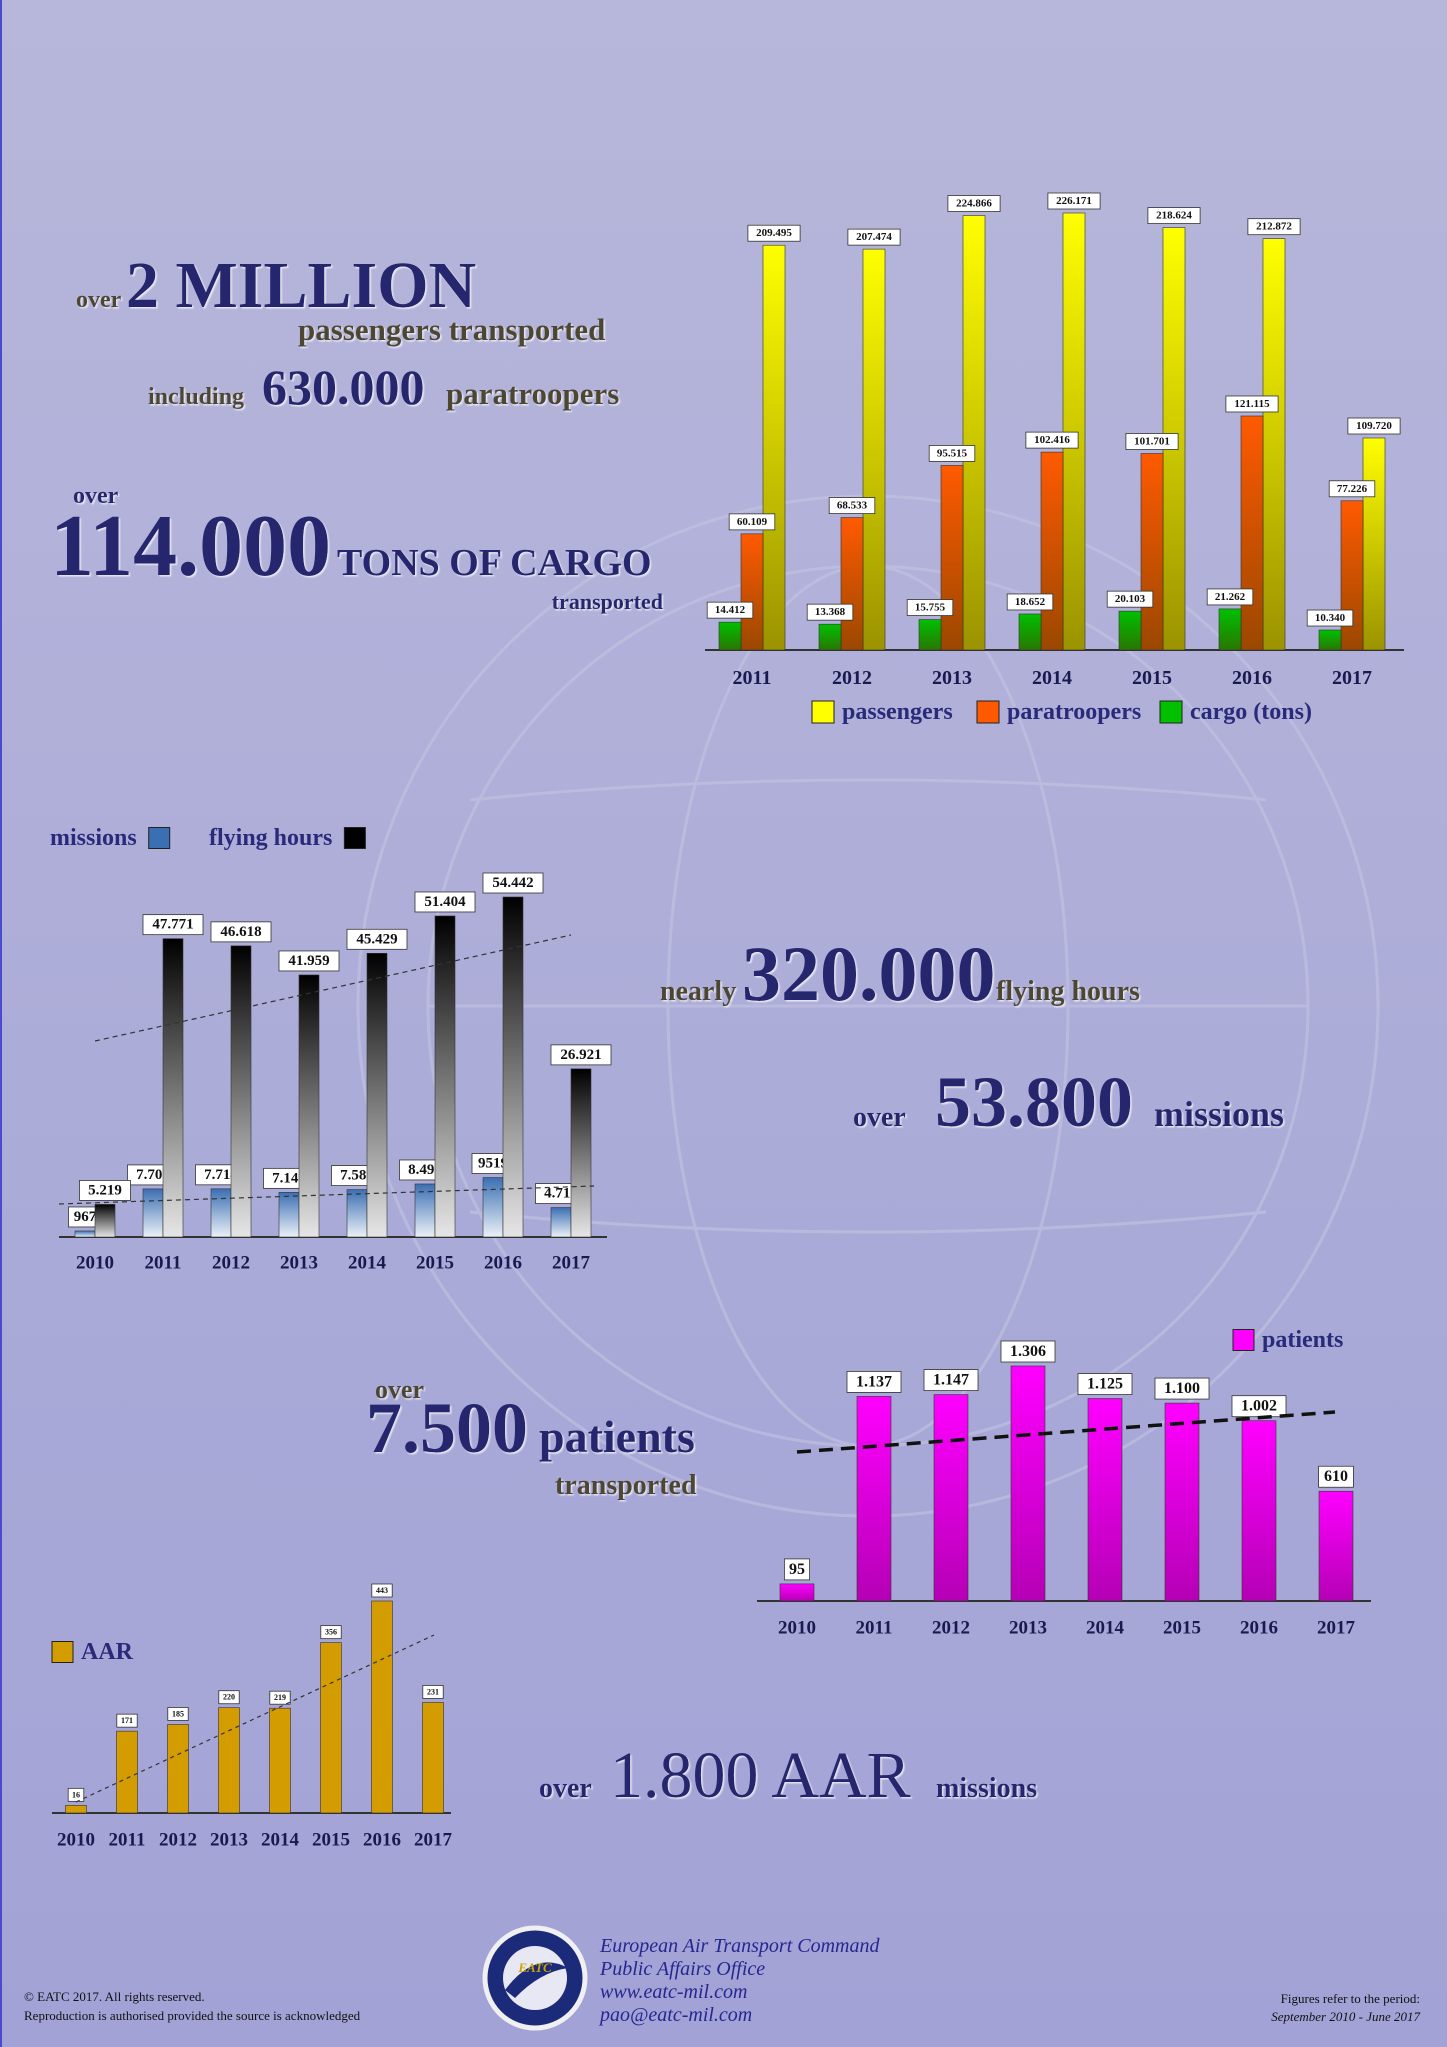  I want to click on value-label: 207.474, so click(874, 237).